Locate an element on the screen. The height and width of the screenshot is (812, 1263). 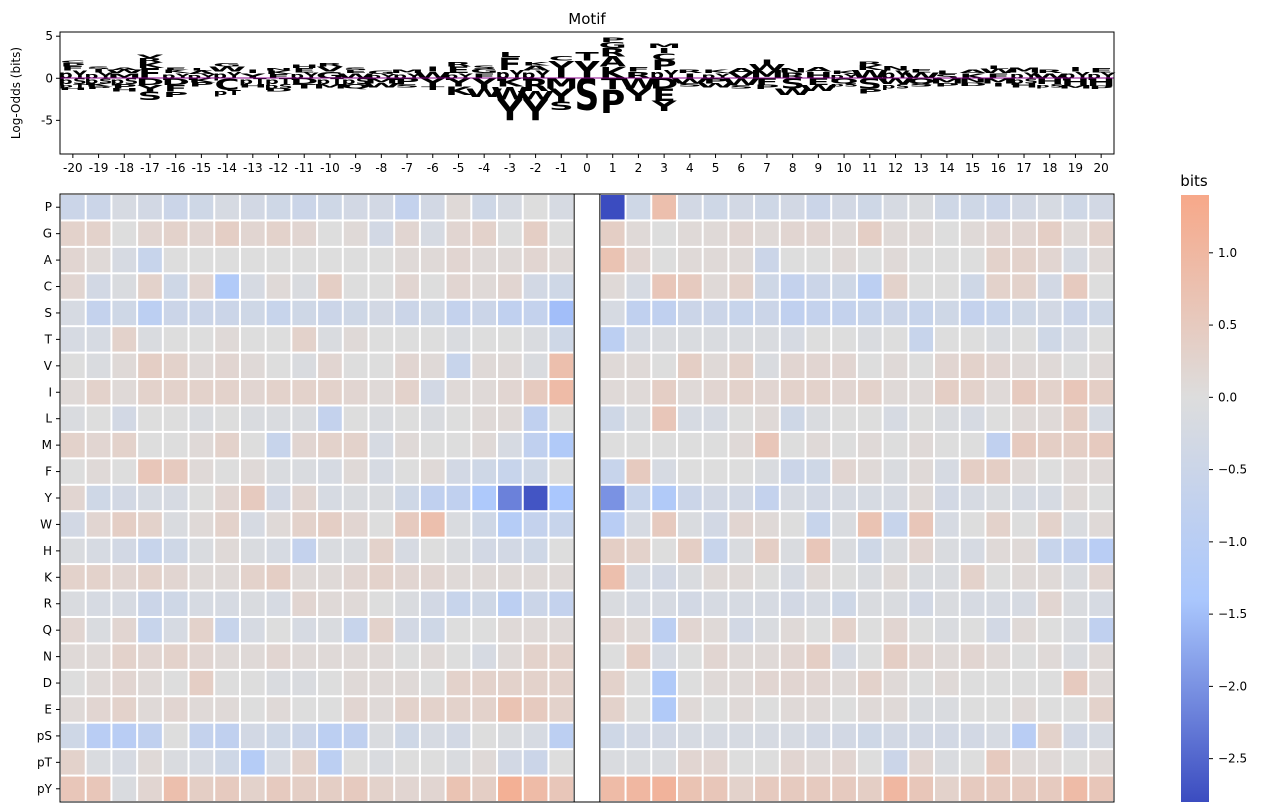
logo-xtick-label: -6 is located at coordinates (433, 168).